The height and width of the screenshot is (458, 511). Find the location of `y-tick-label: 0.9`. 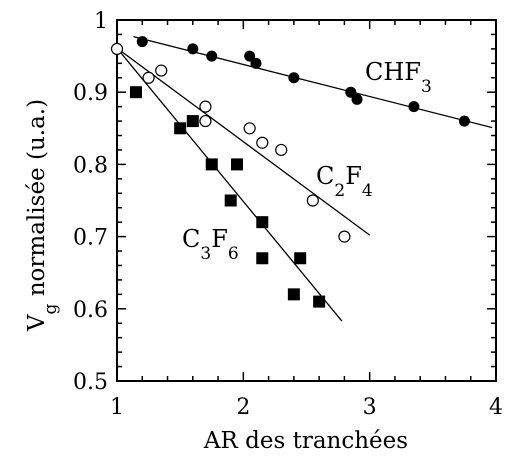

y-tick-label: 0.9 is located at coordinates (90, 93).